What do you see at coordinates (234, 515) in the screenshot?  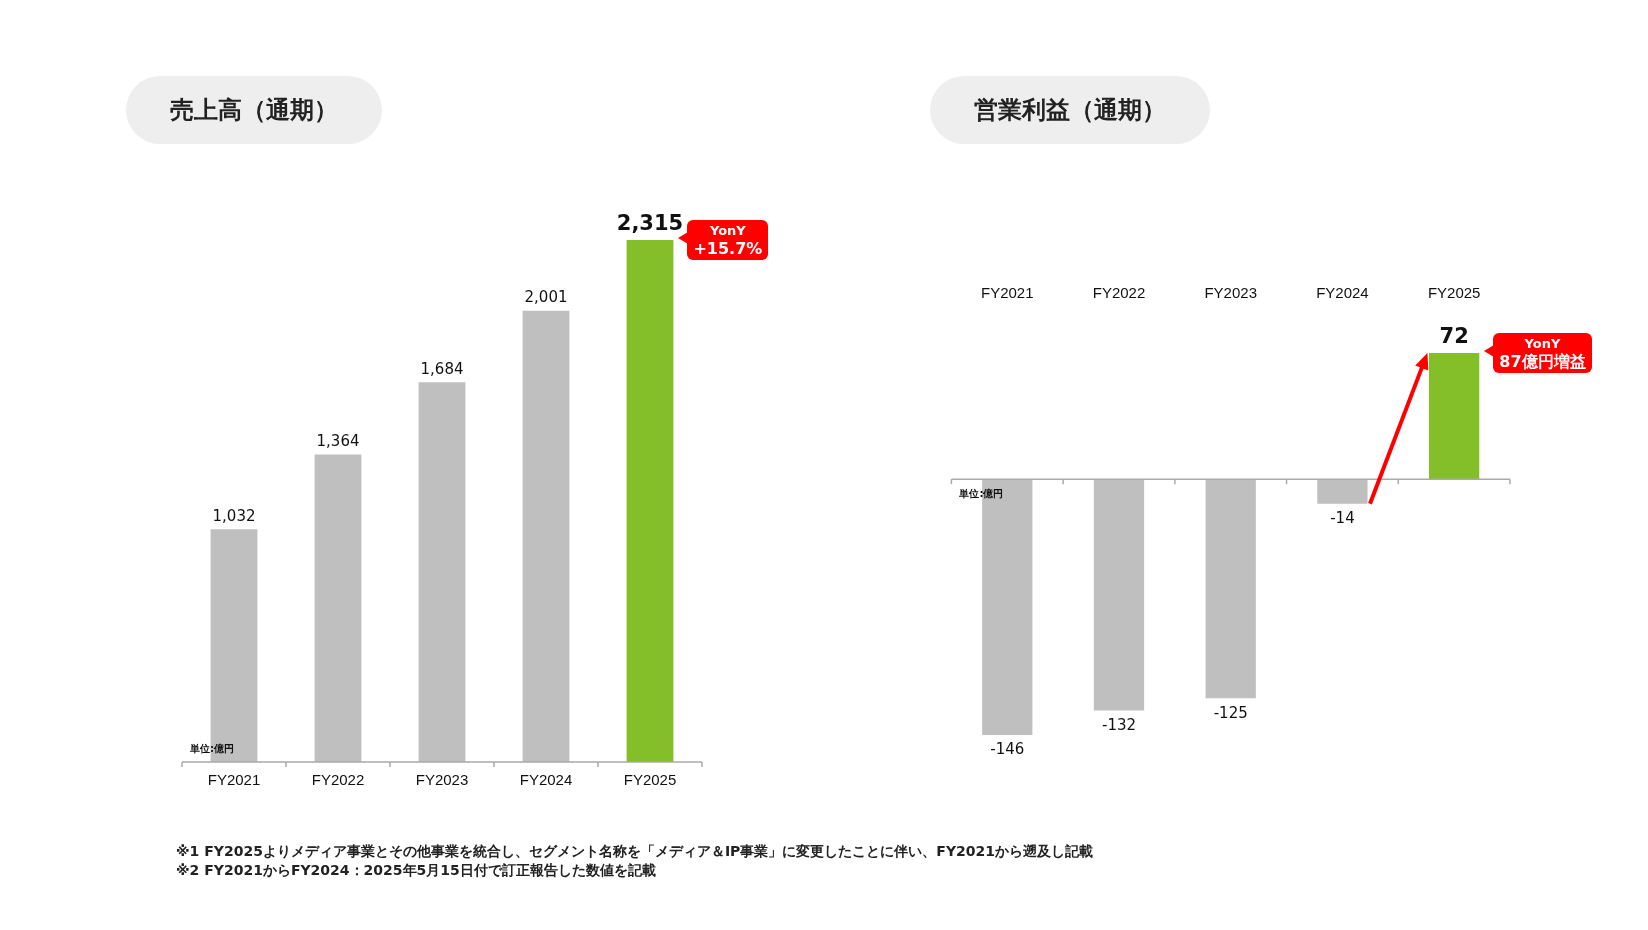 I see `data-label: 1,032` at bounding box center [234, 515].